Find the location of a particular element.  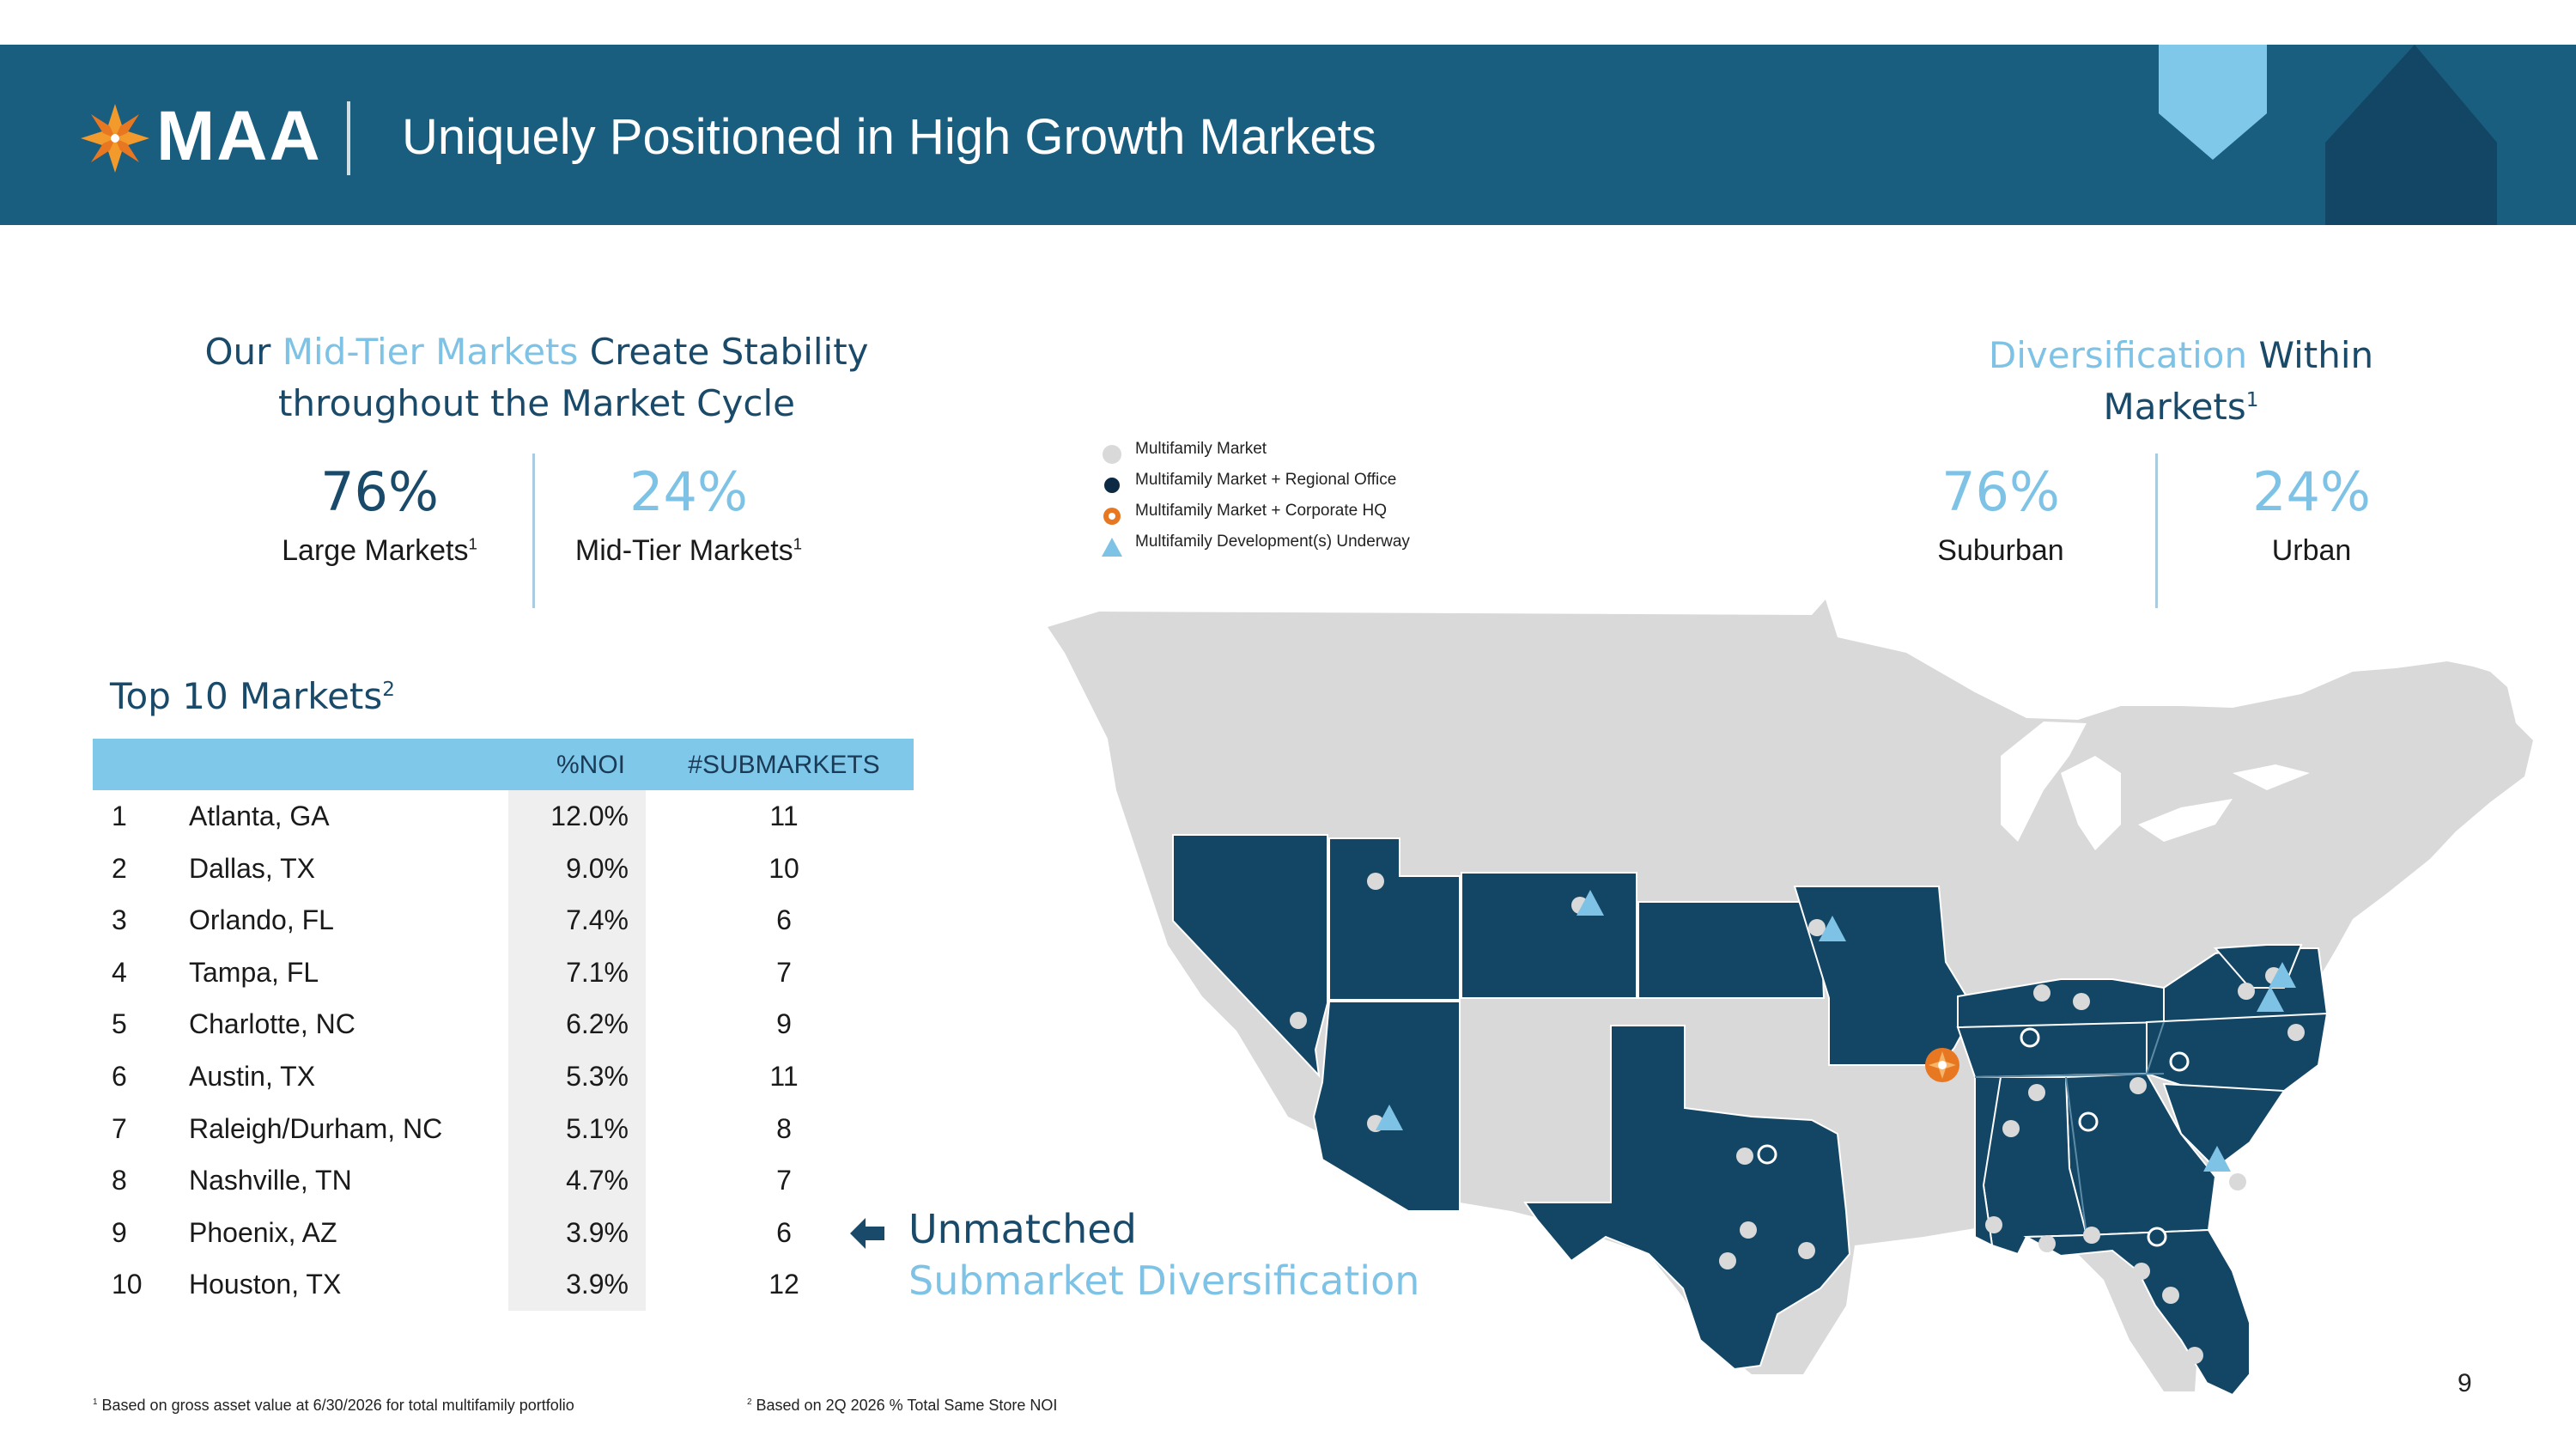

row-noi: 12.0% is located at coordinates (589, 816).